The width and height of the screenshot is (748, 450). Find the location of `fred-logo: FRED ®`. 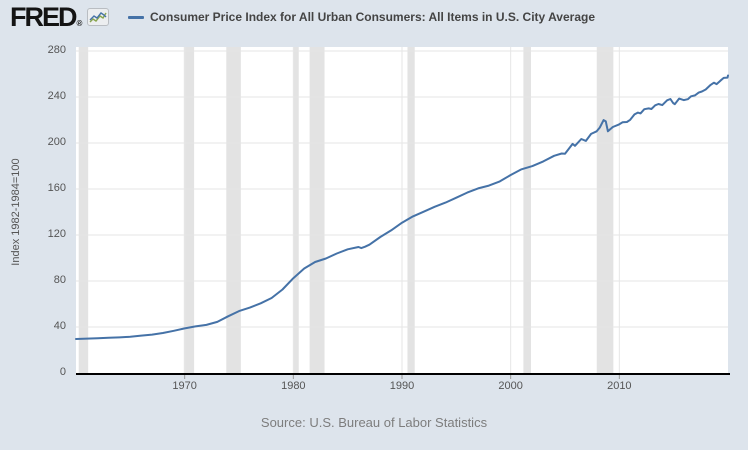

fred-logo: FRED ® is located at coordinates (60, 17).